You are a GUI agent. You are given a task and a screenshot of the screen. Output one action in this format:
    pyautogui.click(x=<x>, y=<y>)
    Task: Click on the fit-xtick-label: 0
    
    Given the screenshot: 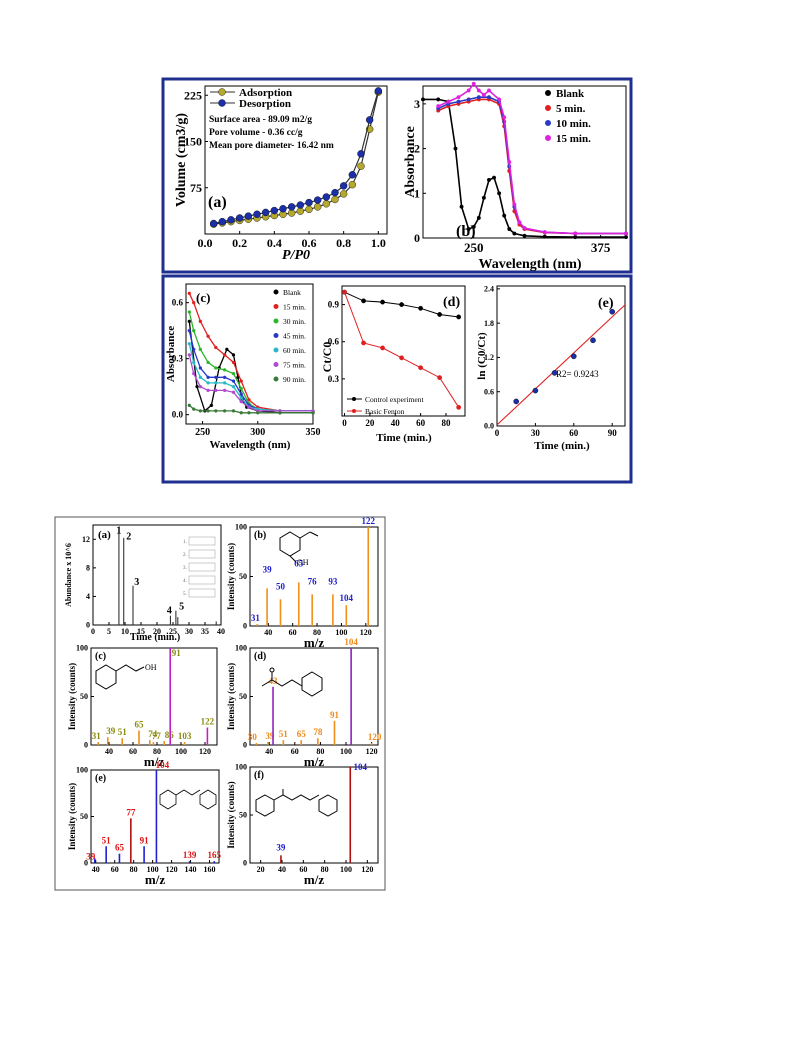 What is the action you would take?
    pyautogui.click(x=497, y=433)
    